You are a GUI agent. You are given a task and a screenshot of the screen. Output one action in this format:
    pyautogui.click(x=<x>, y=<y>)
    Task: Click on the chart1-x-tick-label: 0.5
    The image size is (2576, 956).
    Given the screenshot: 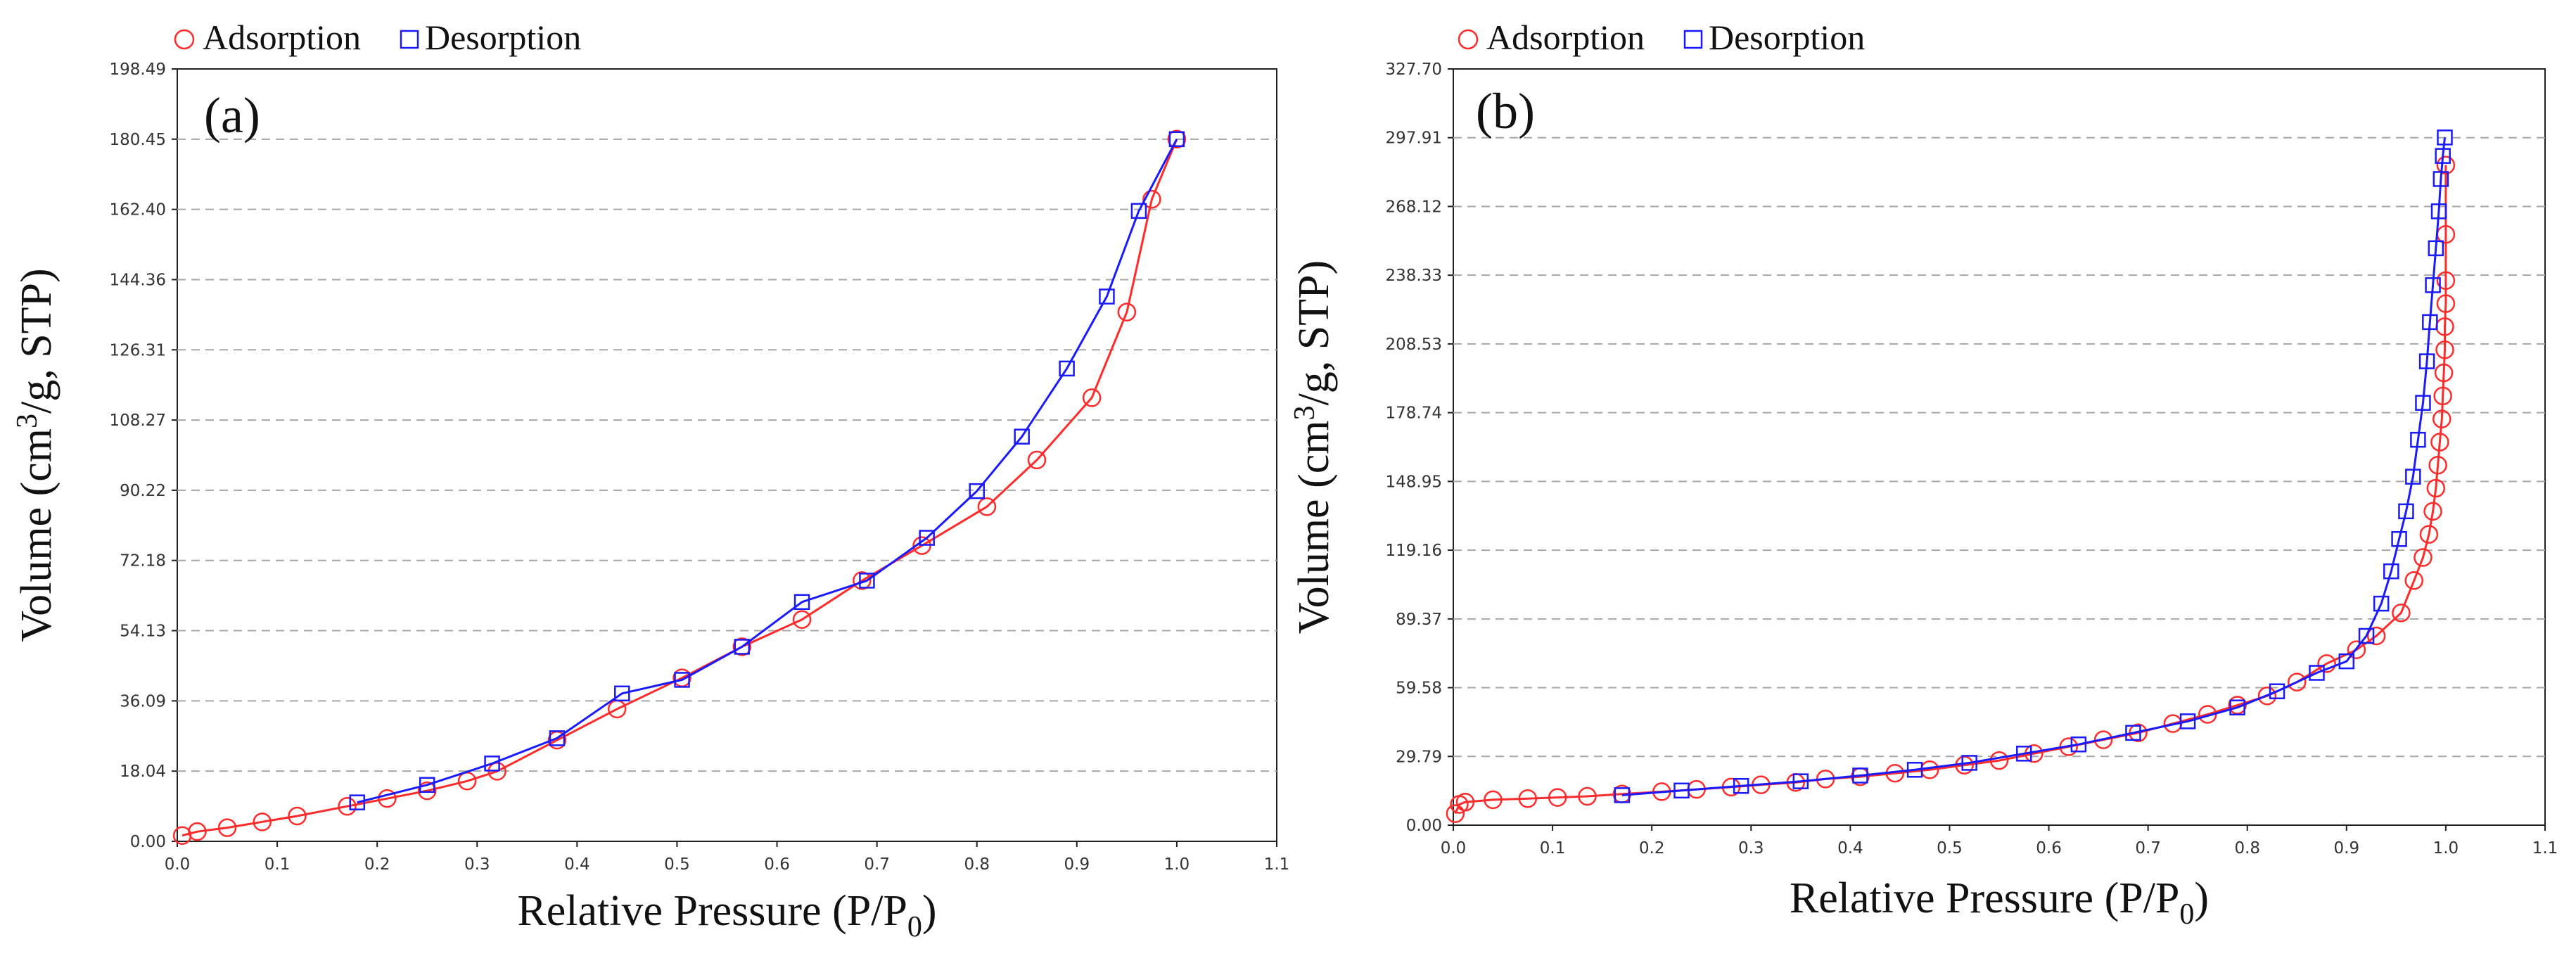 What is the action you would take?
    pyautogui.click(x=677, y=864)
    